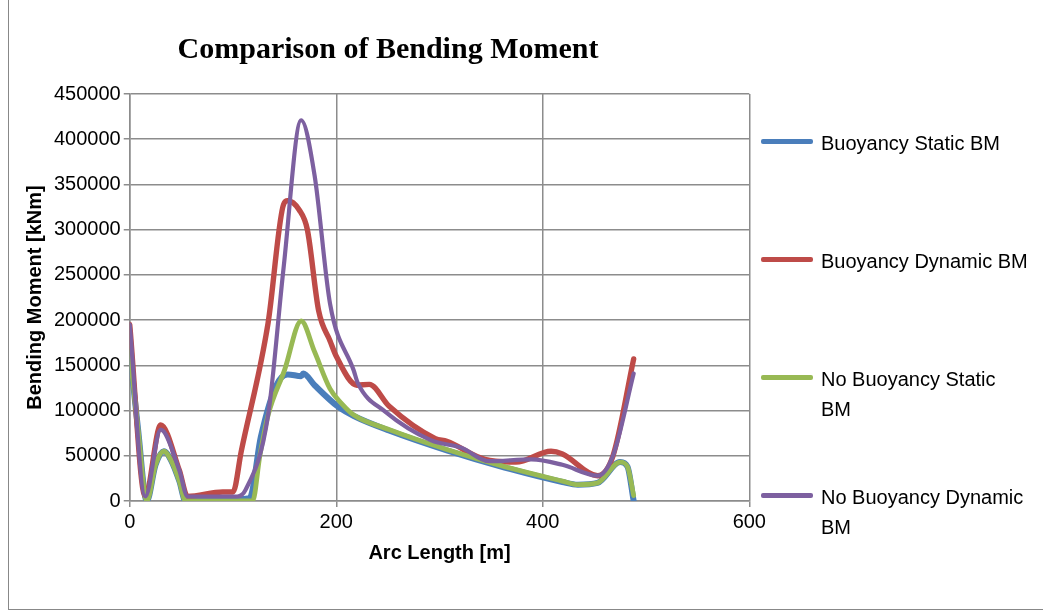 This screenshot has height=611, width=1044. I want to click on y-tick-label: 350000, so click(87, 182).